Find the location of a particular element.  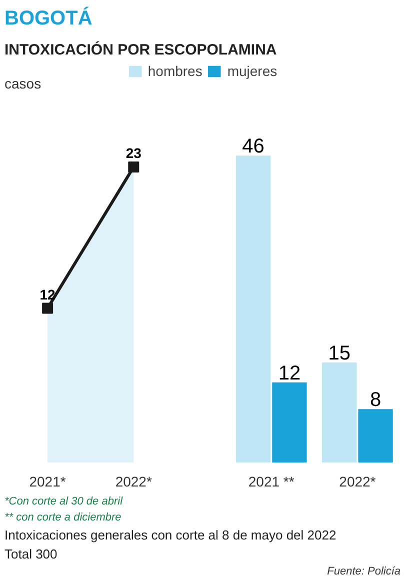

data-label: 46 is located at coordinates (253, 147).